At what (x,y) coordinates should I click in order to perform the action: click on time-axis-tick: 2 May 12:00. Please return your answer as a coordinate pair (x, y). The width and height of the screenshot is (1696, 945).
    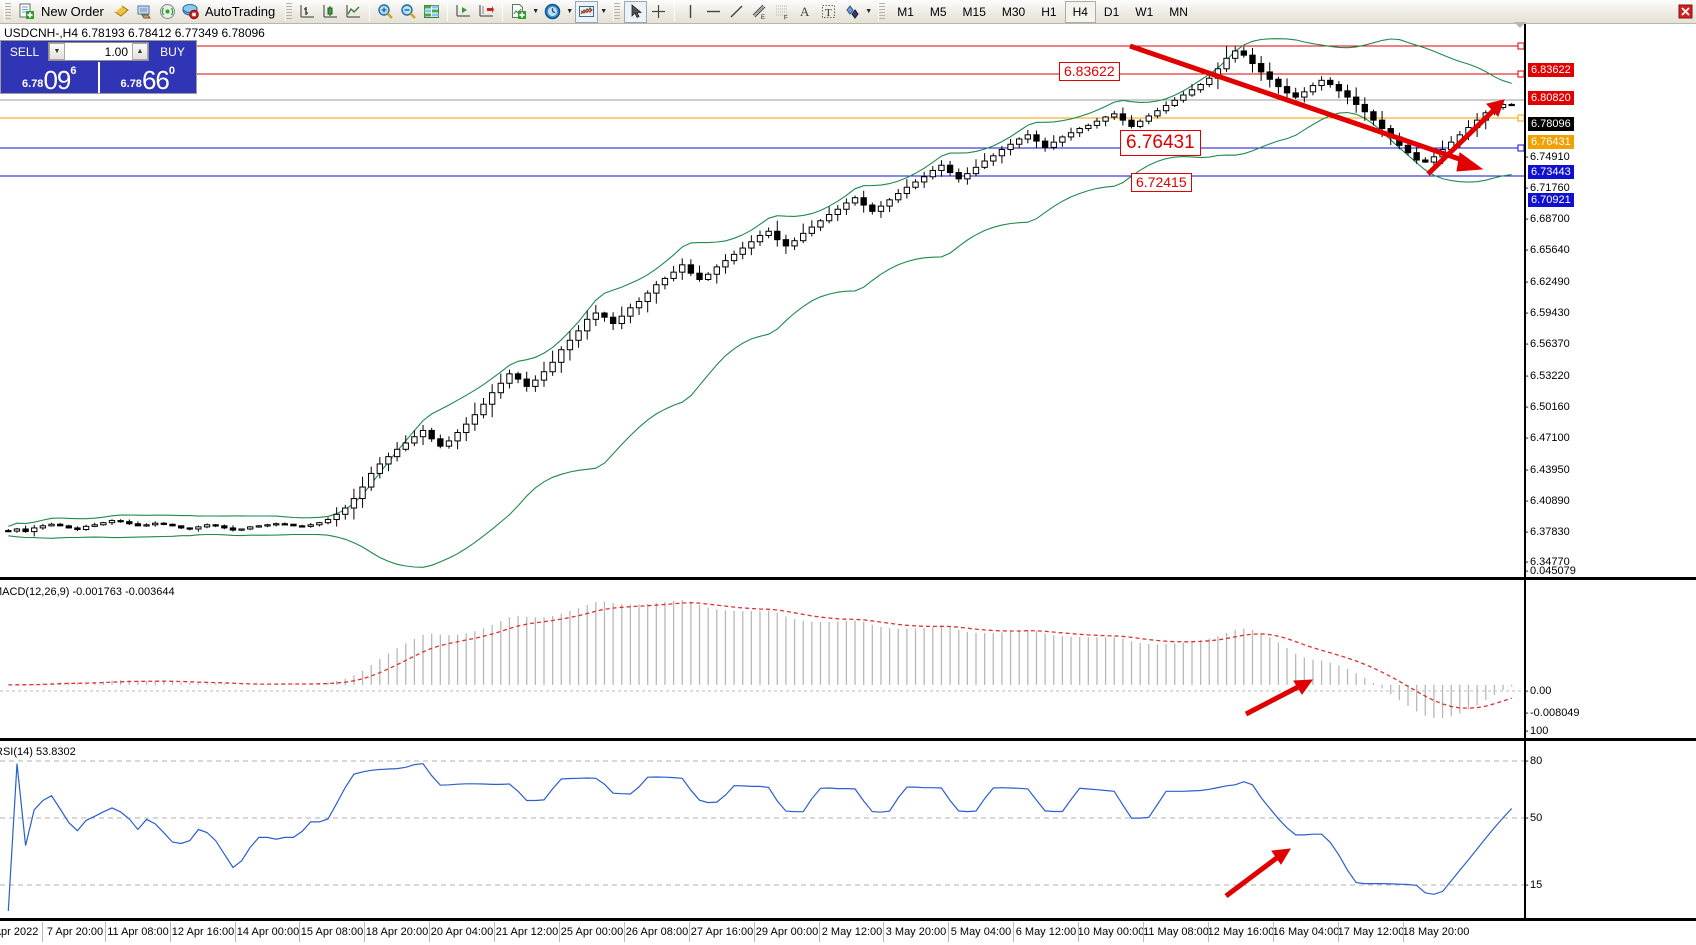
    Looking at the image, I should click on (852, 932).